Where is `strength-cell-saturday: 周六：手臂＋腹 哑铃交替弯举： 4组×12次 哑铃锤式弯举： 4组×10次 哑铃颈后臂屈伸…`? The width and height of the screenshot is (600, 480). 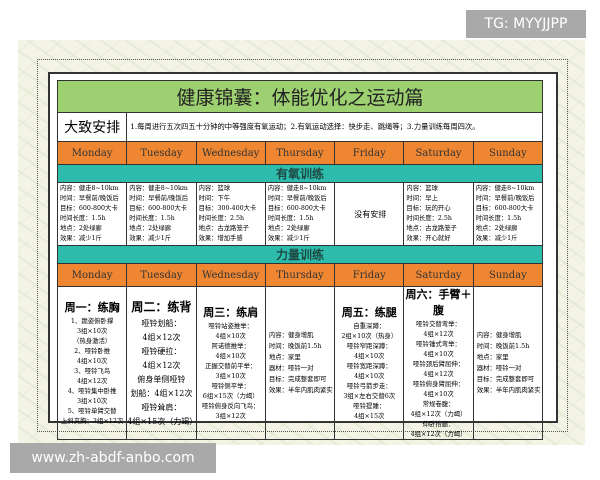 strength-cell-saturday: 周六：手臂＋腹 哑铃交替弯举： 4组×12次 哑铃锤式弯举： 4组×10次 哑铃颈后臂屈伸… is located at coordinates (438, 363).